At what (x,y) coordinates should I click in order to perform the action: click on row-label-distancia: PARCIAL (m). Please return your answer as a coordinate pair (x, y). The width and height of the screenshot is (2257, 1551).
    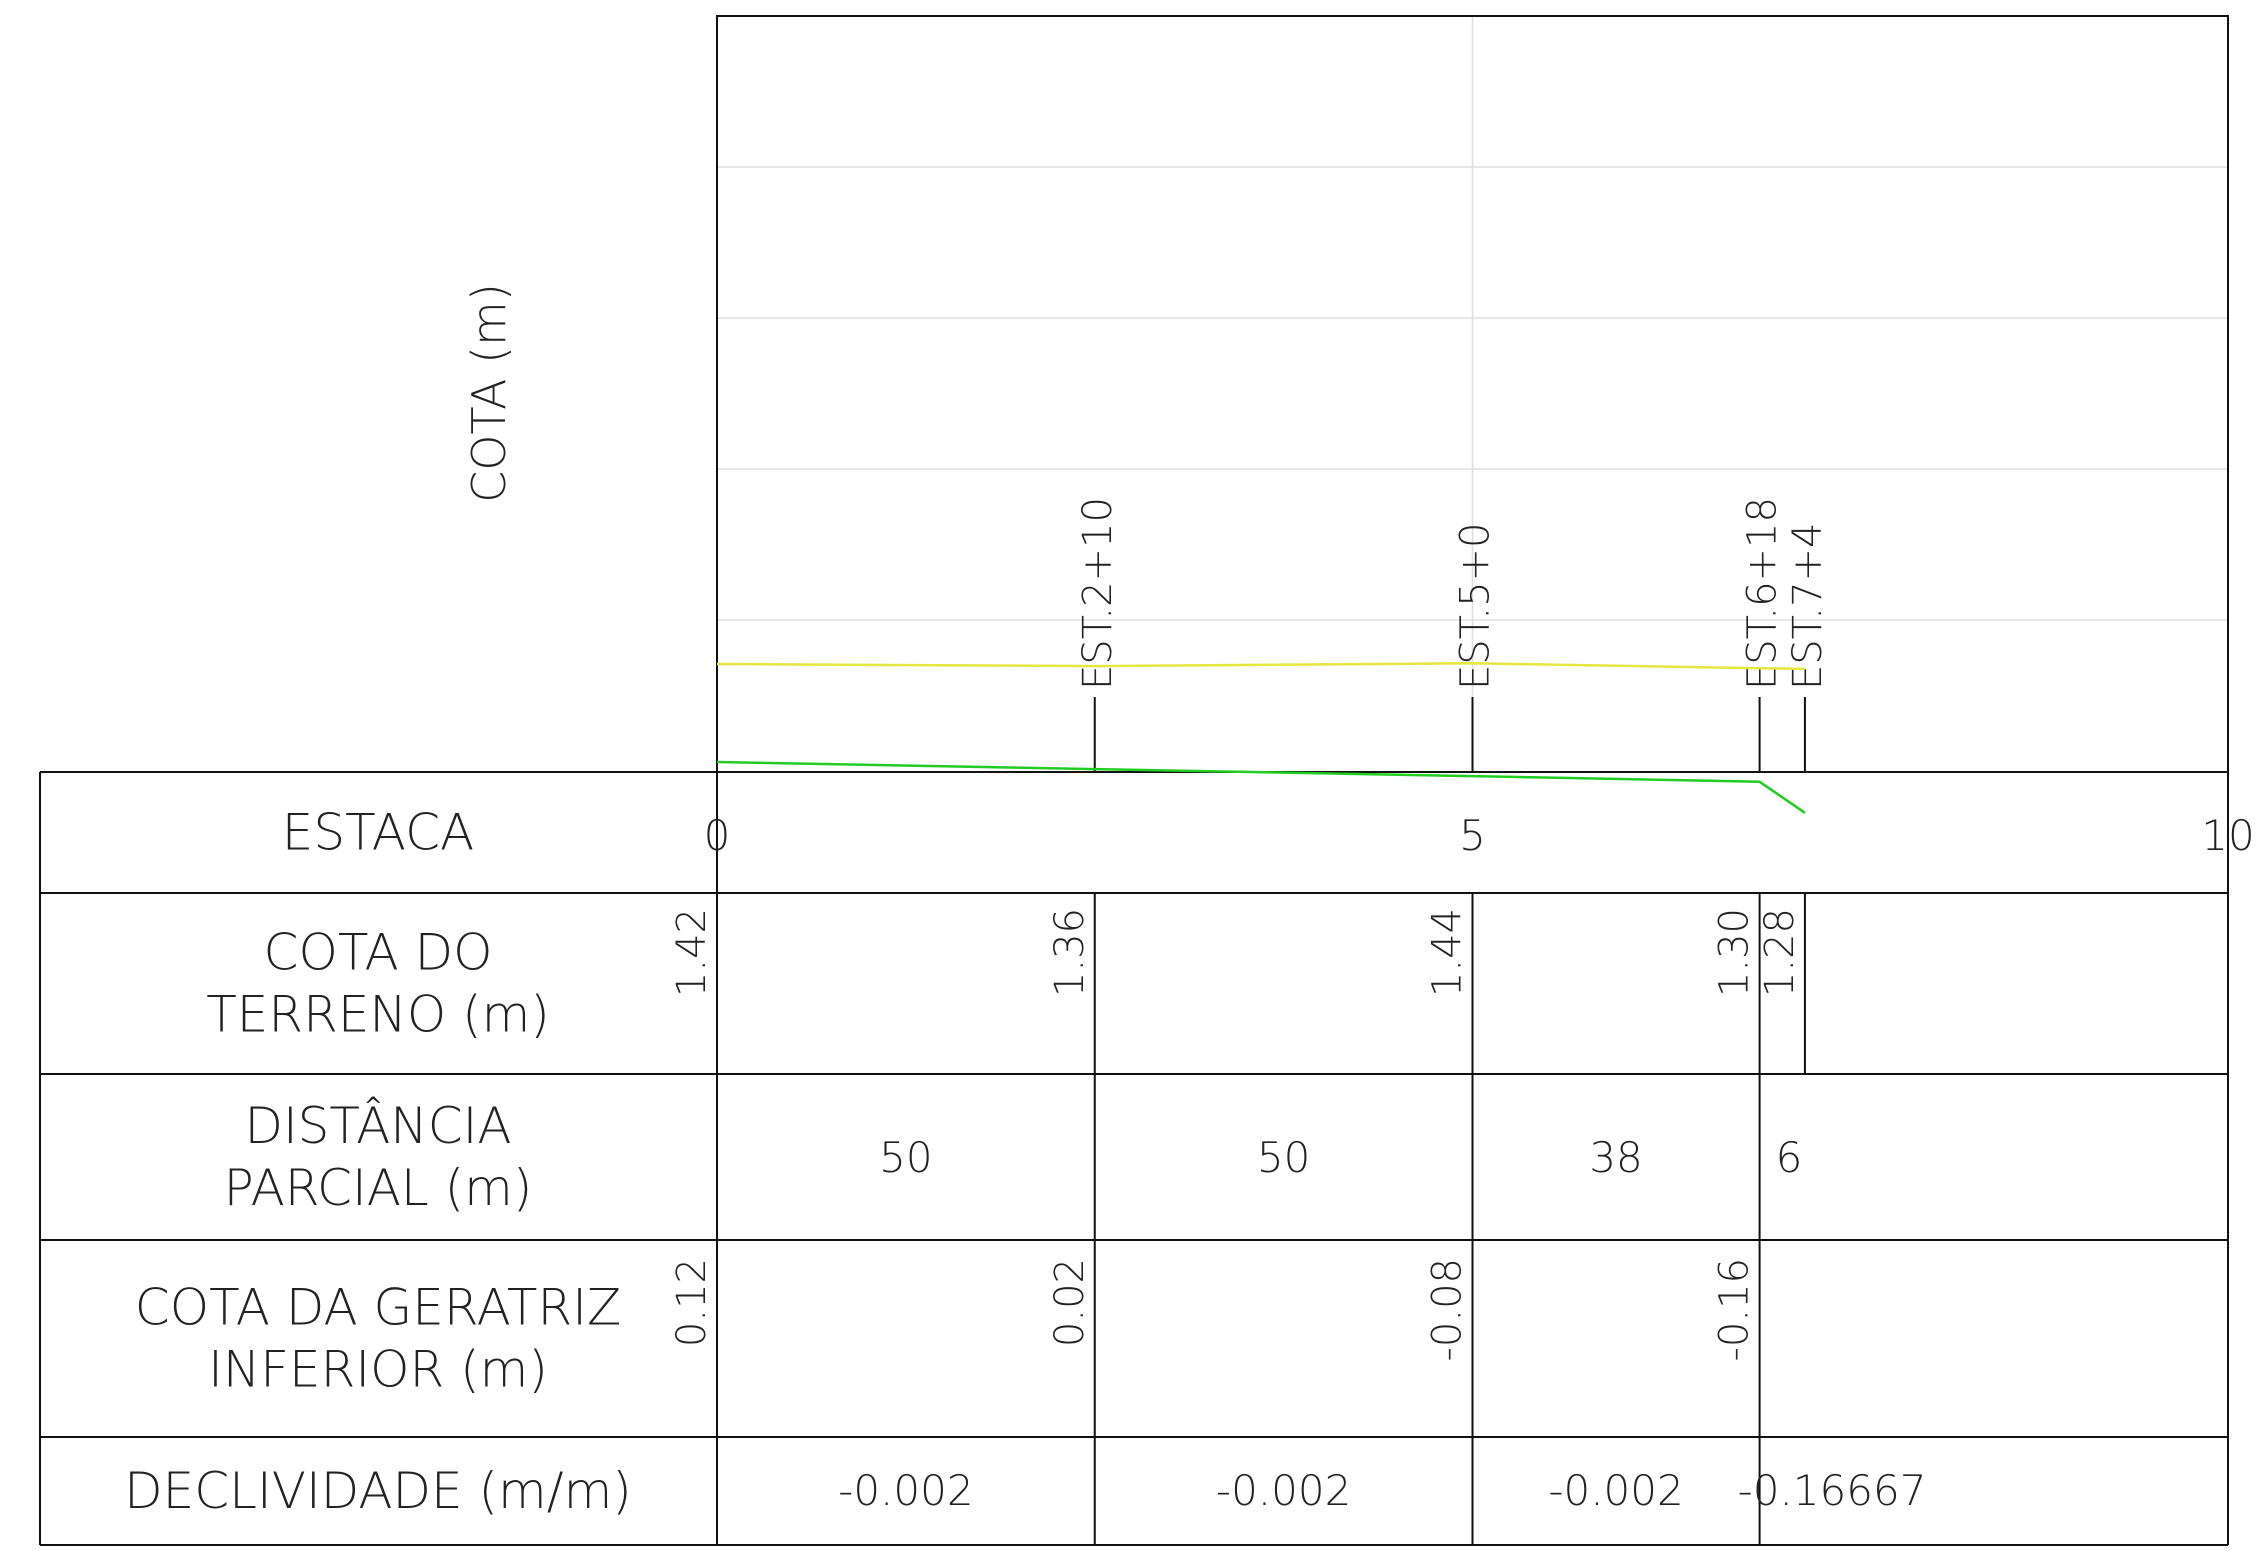
    Looking at the image, I should click on (378, 1188).